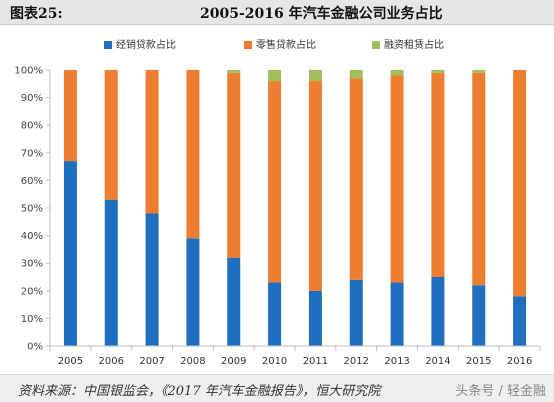 This screenshot has width=554, height=402. What do you see at coordinates (315, 361) in the screenshot?
I see `x-tick-label: 2011` at bounding box center [315, 361].